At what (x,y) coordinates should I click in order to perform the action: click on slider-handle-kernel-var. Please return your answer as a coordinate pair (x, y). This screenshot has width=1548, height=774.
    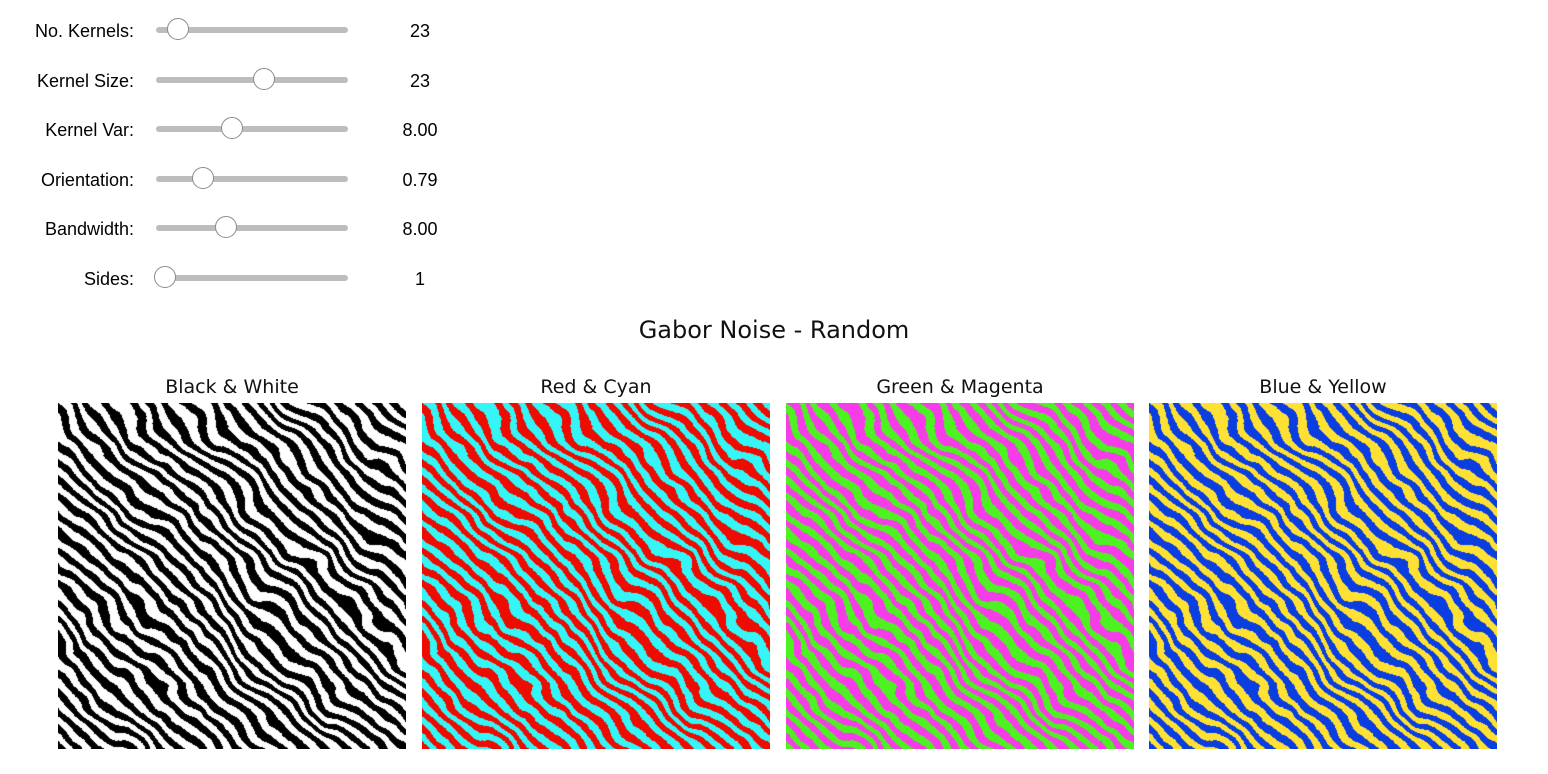
    Looking at the image, I should click on (231, 128).